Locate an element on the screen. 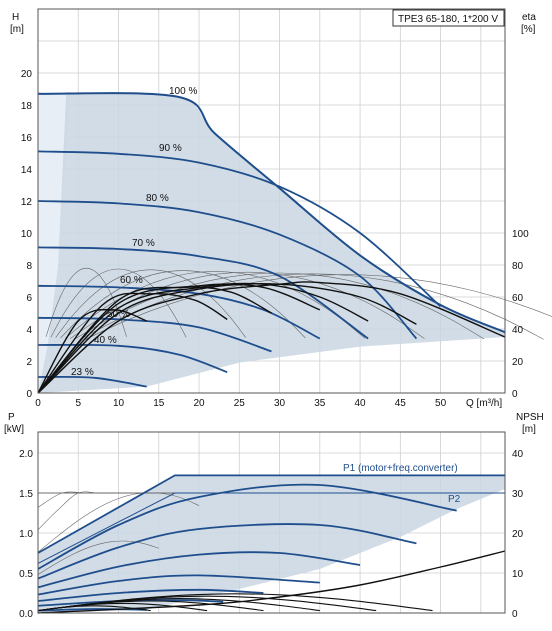 This screenshot has width=552, height=631. speed-label-80: 80 % is located at coordinates (157, 198).